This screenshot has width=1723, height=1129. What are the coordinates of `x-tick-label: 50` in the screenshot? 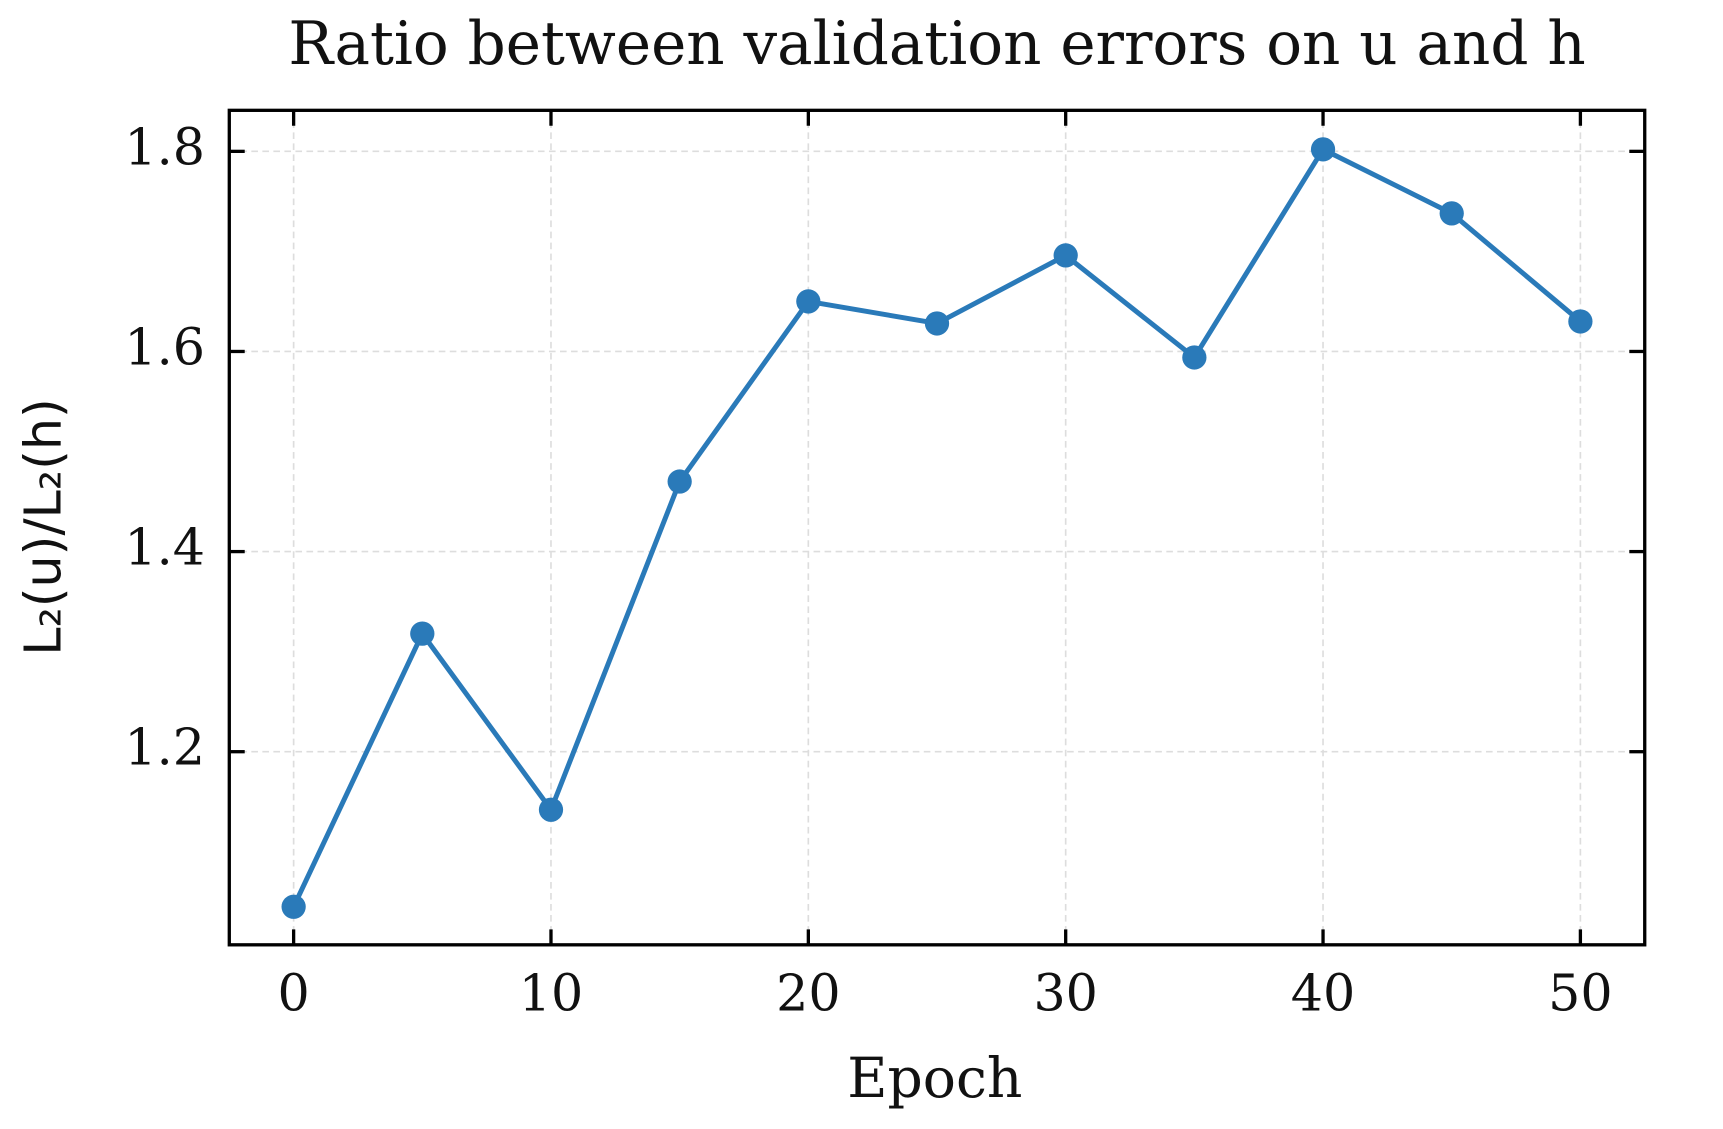 It's located at (1580, 993).